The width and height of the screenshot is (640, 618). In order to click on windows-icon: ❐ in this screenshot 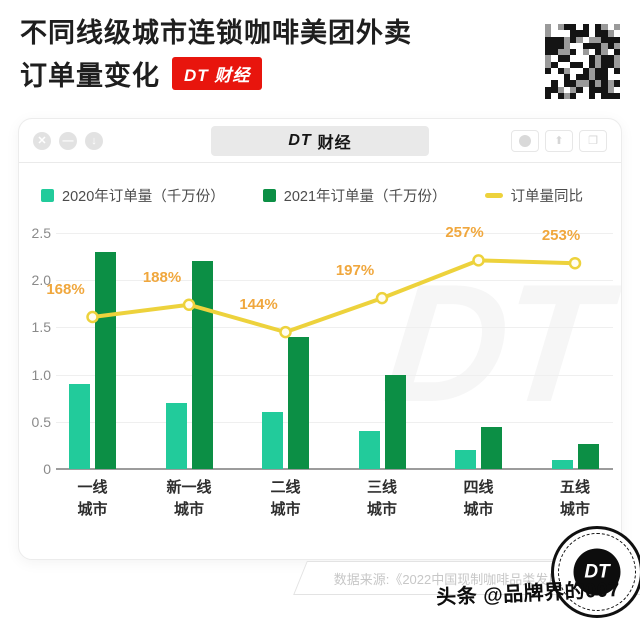, I will do `click(593, 141)`.